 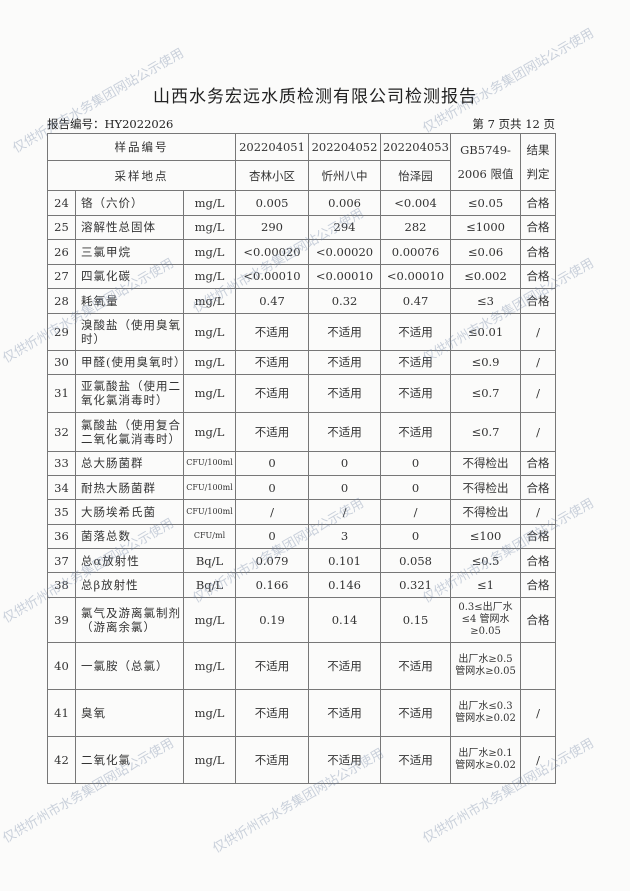 I want to click on table-row: 30 甲醛(使用臭氧时） mg/L 不适用 不适用 不适用 ≤0.9/, so click(x=302, y=362).